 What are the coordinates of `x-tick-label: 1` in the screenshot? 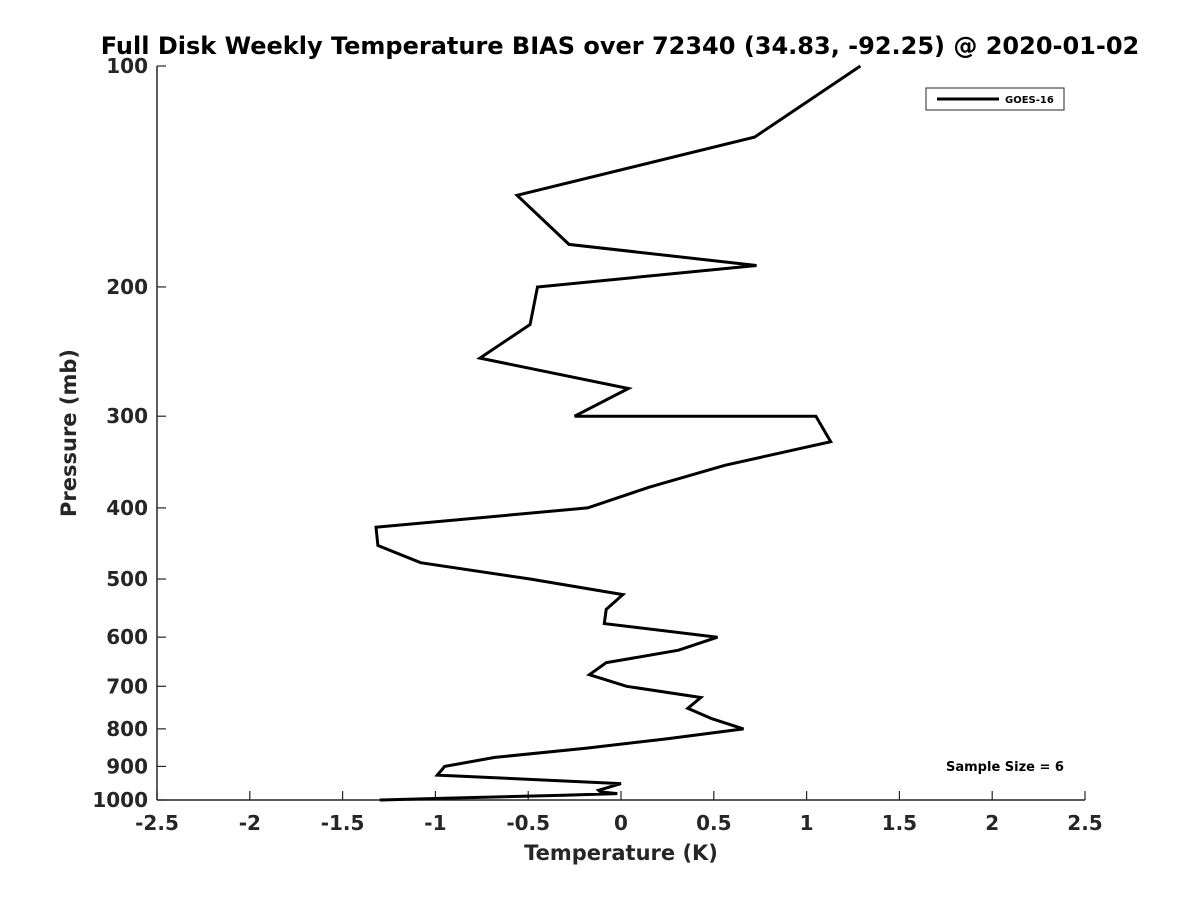 It's located at (807, 823).